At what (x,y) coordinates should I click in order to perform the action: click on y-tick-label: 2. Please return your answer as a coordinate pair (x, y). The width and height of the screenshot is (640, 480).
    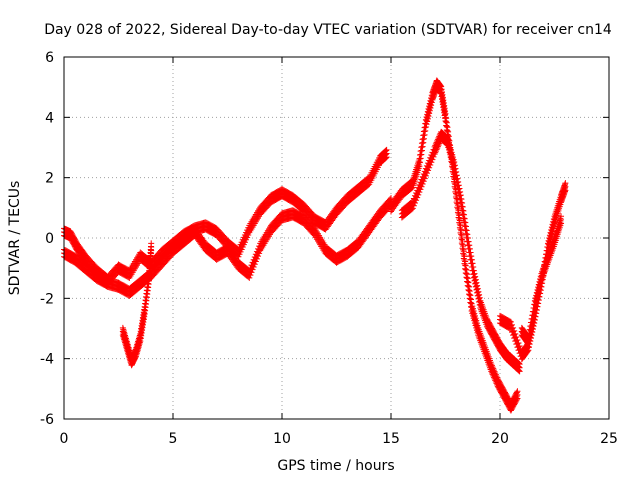
    Looking at the image, I should click on (49, 179).